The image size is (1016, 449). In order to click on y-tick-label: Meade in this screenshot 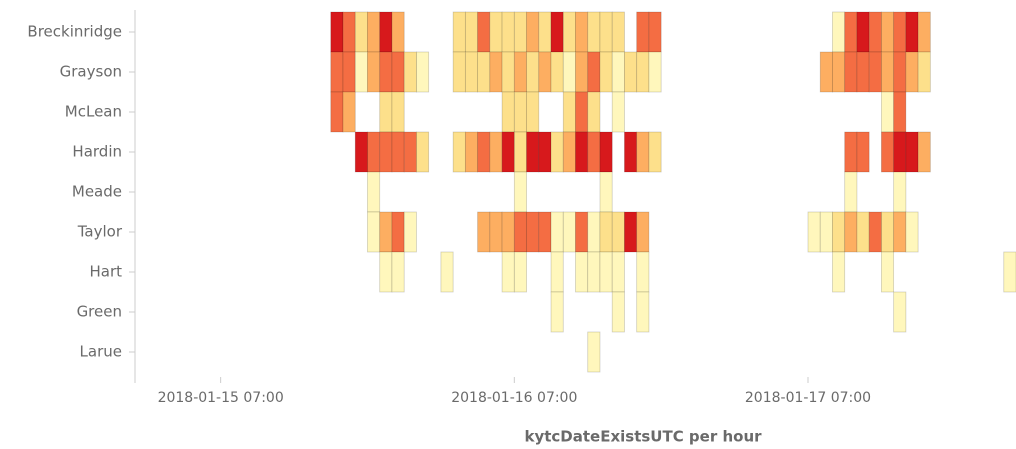, I will do `click(97, 192)`.